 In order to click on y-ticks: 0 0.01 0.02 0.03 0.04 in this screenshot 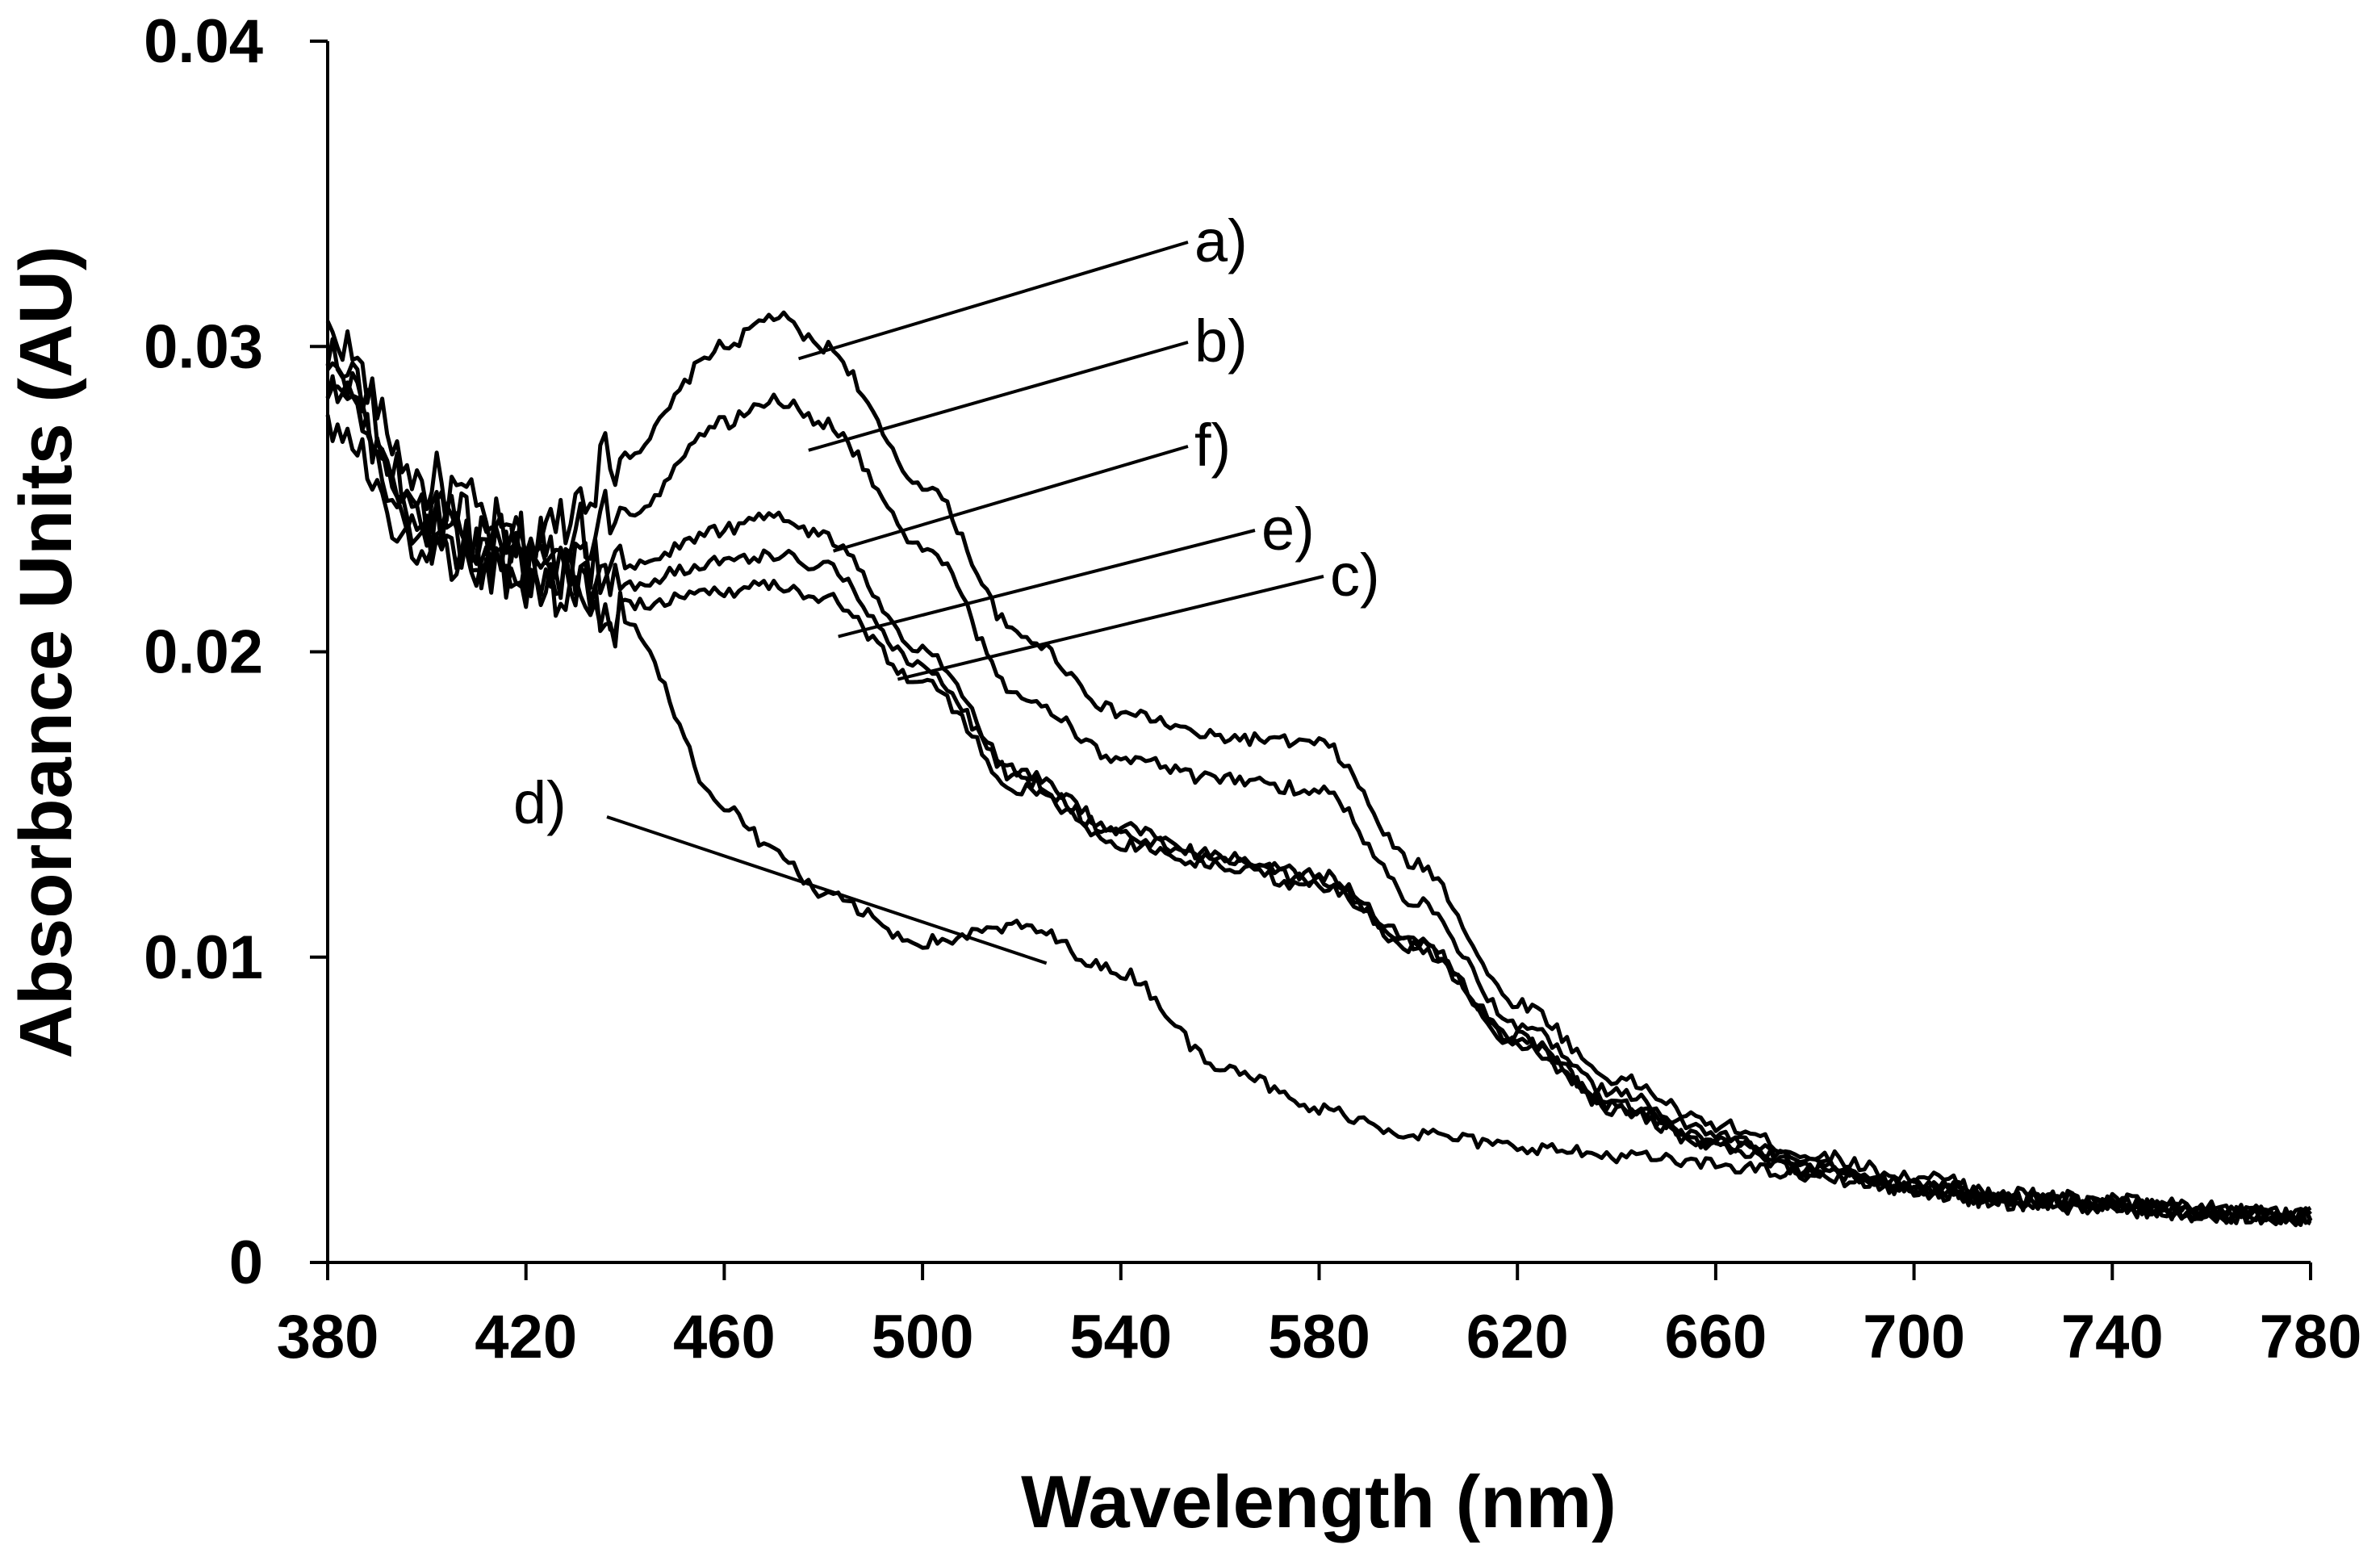, I will do `click(236, 652)`.